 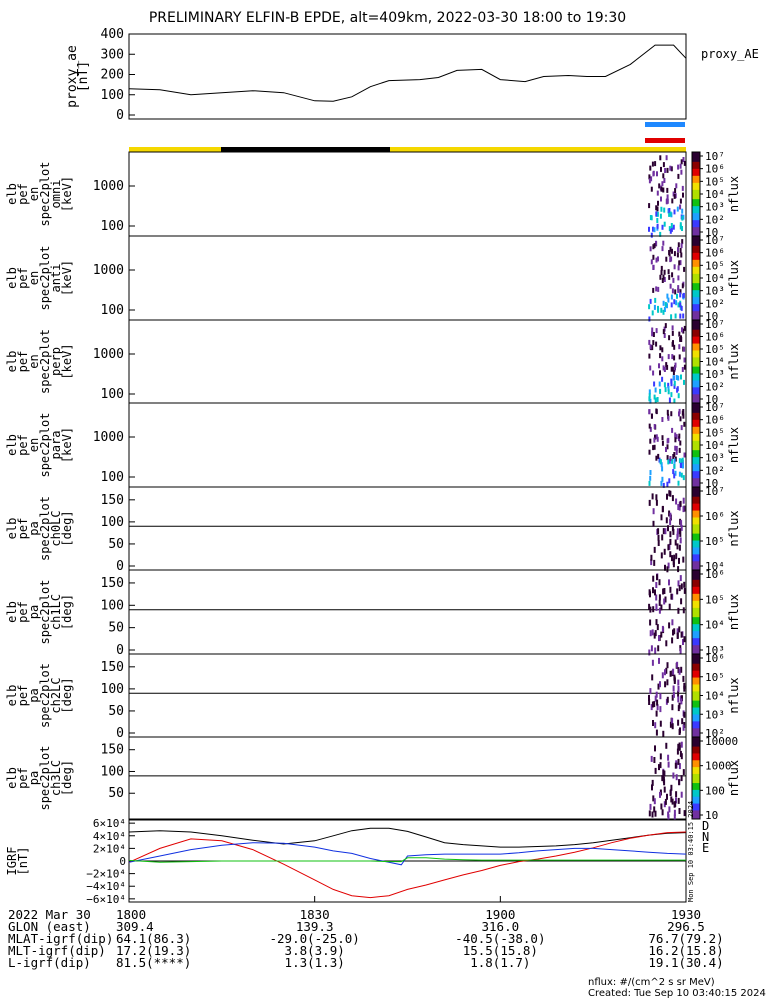 What do you see at coordinates (120, 733) in the screenshot?
I see `spectro-ytick-label: 0` at bounding box center [120, 733].